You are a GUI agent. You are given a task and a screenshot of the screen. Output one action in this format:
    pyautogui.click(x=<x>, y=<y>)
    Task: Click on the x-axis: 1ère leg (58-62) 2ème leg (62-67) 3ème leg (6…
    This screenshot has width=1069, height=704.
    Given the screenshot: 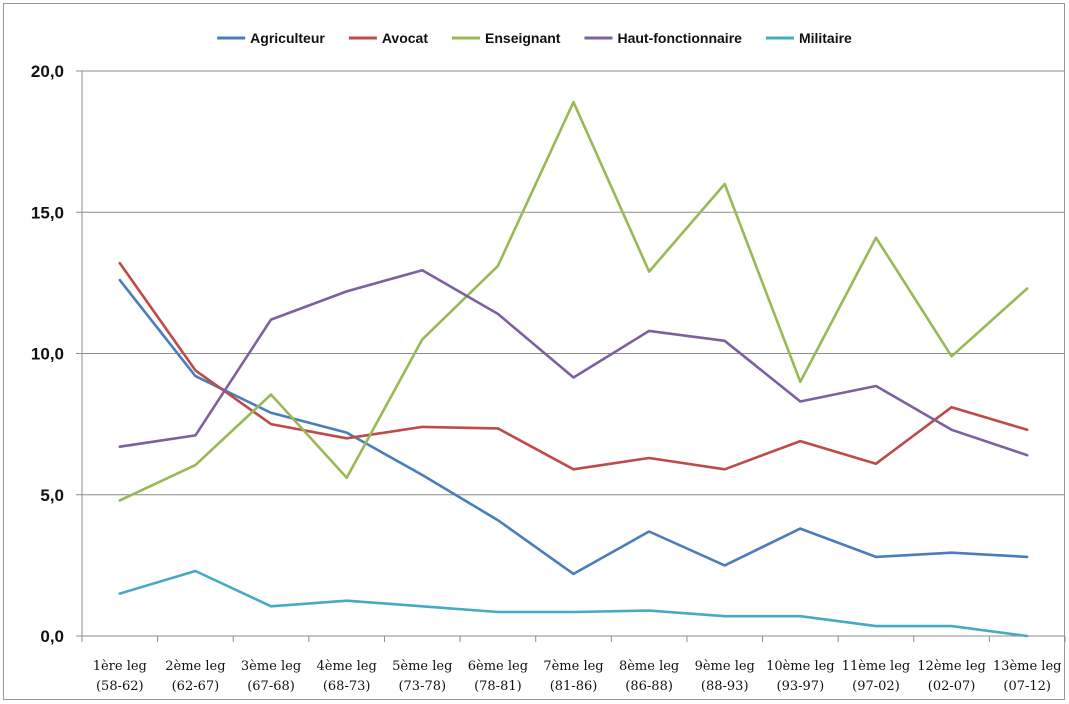 What is the action you would take?
    pyautogui.click(x=573, y=665)
    